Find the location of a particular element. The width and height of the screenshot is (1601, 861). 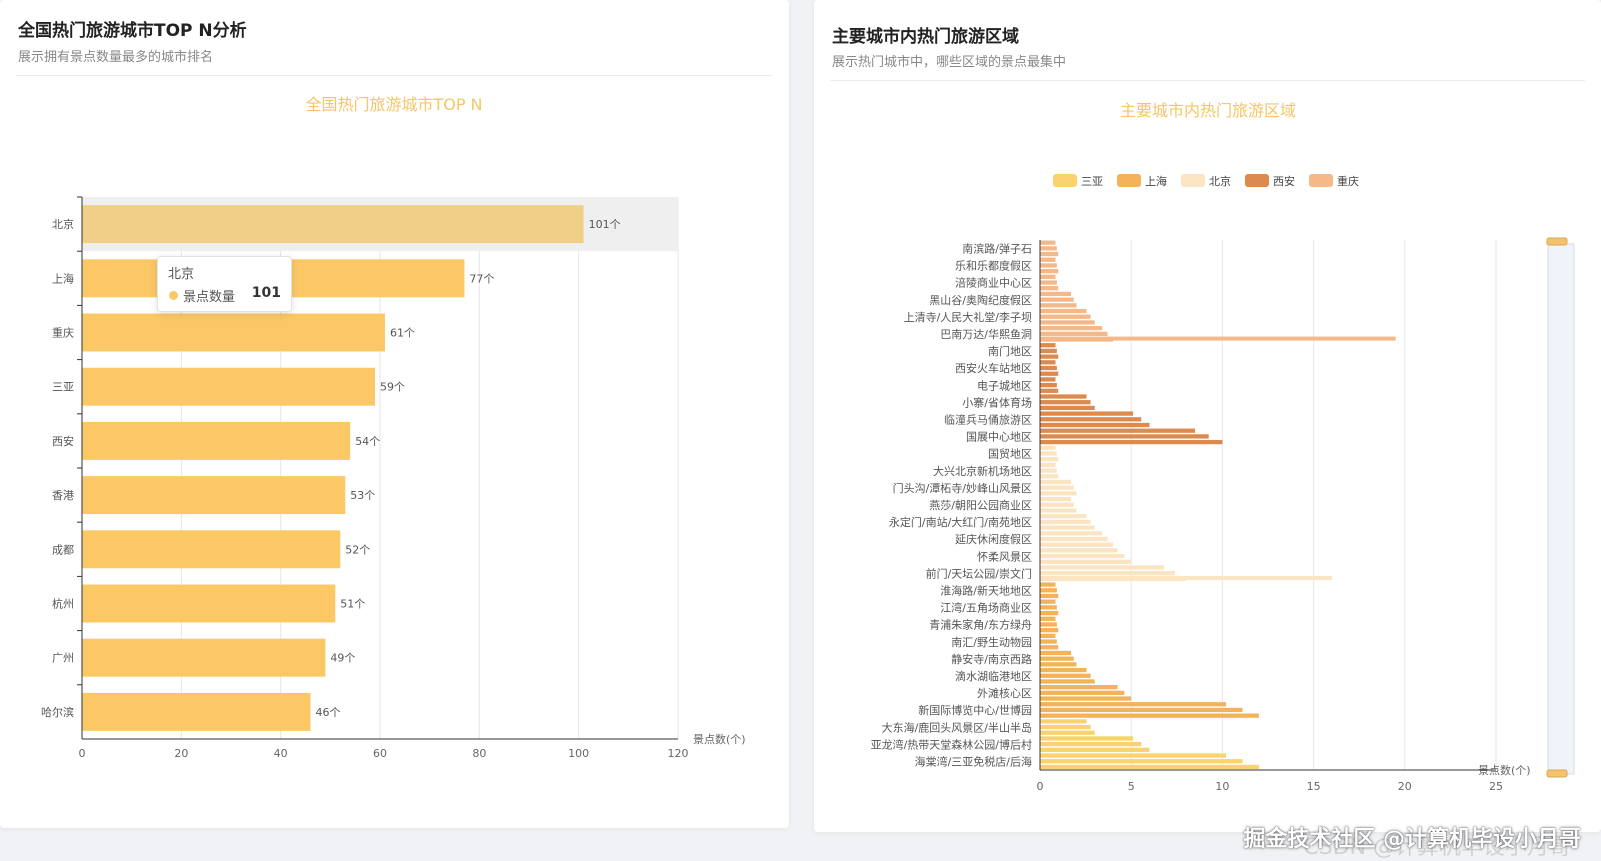

data-label: 52个 is located at coordinates (357, 549).